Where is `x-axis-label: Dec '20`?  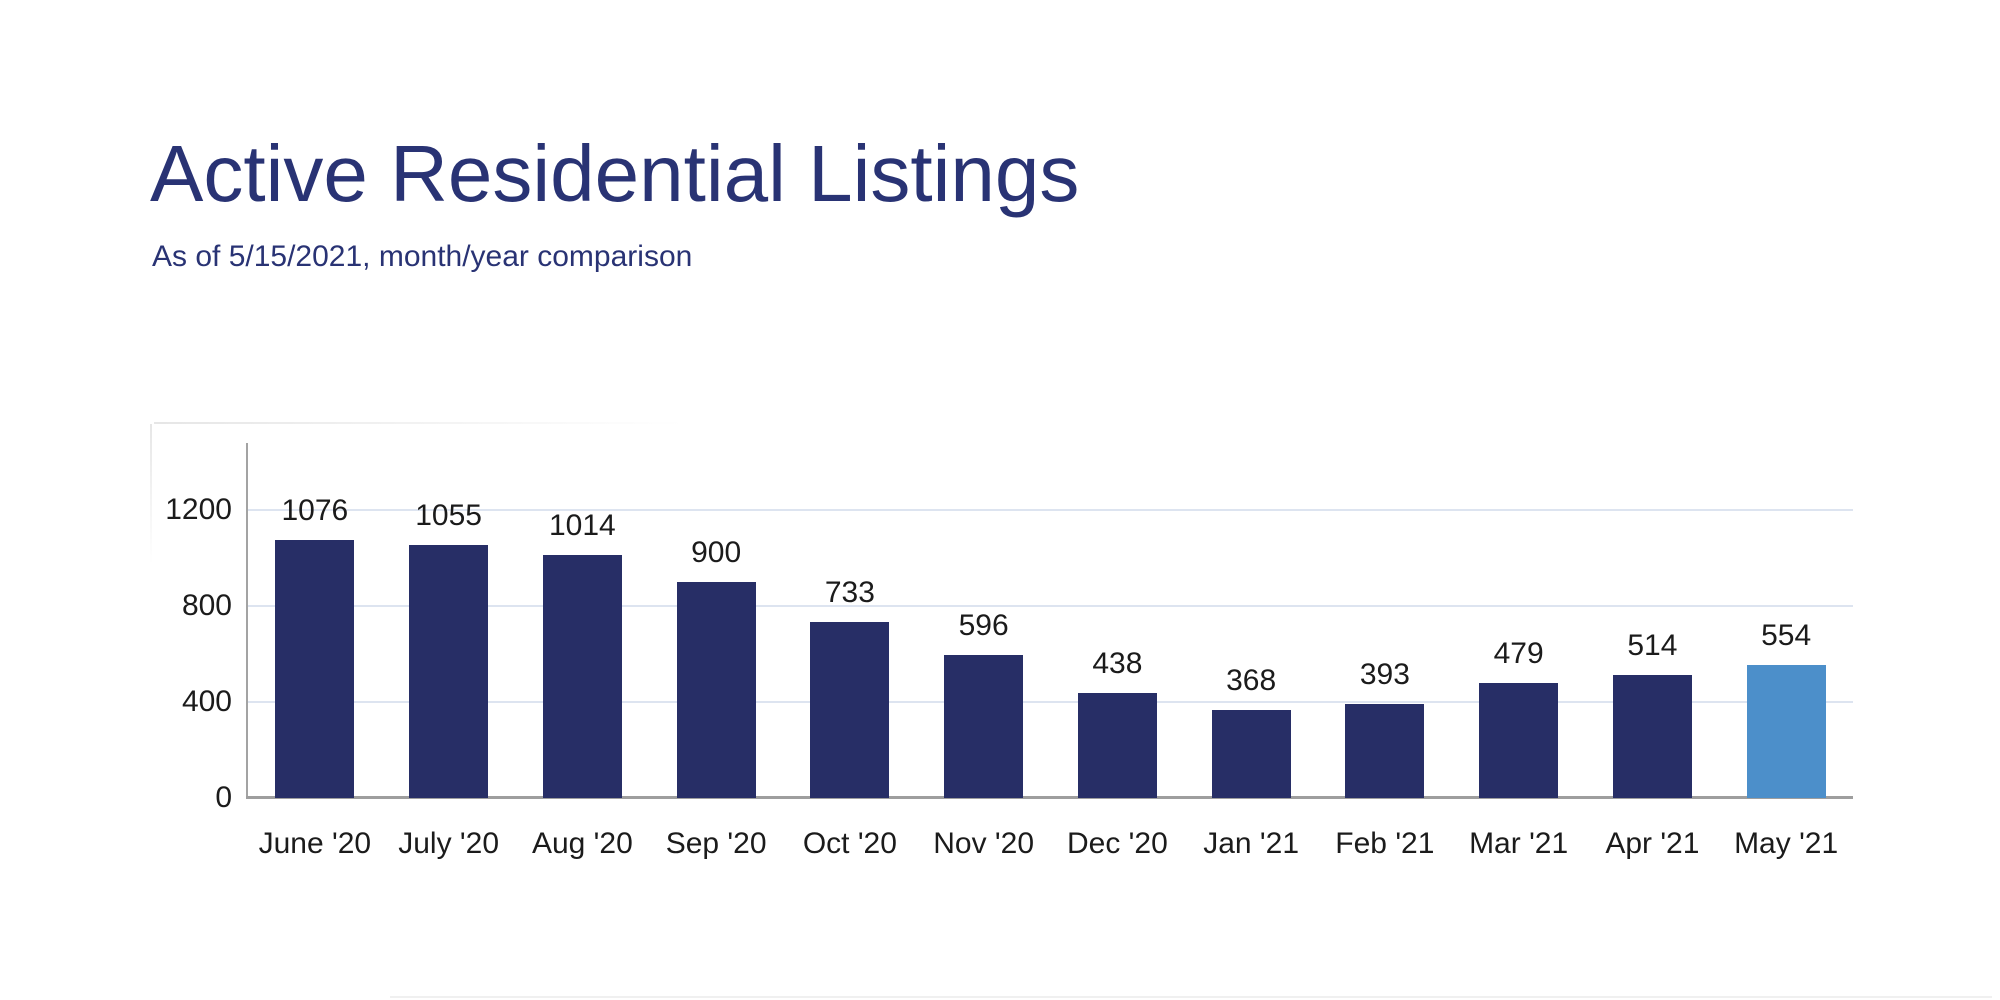
x-axis-label: Dec '20 is located at coordinates (1117, 843).